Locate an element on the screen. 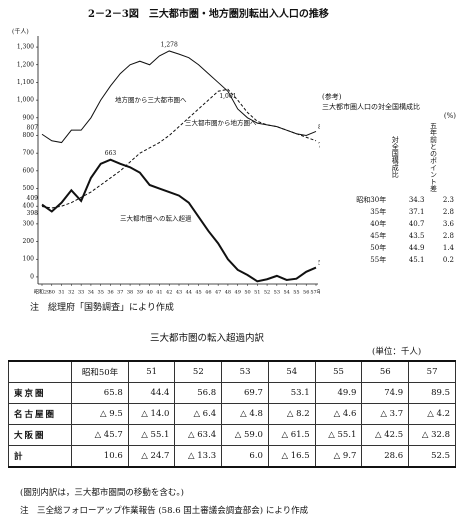  table-cell: △ 9.7 is located at coordinates (338, 456).